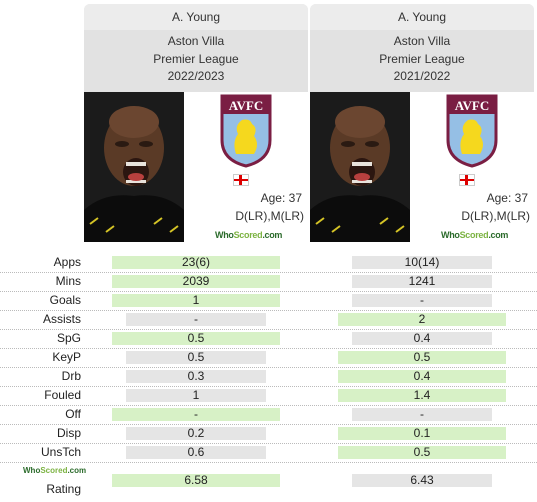 This screenshot has height=502, width=537. I want to click on stat-row-fouled: Fouled 1 1.4, so click(268, 396).